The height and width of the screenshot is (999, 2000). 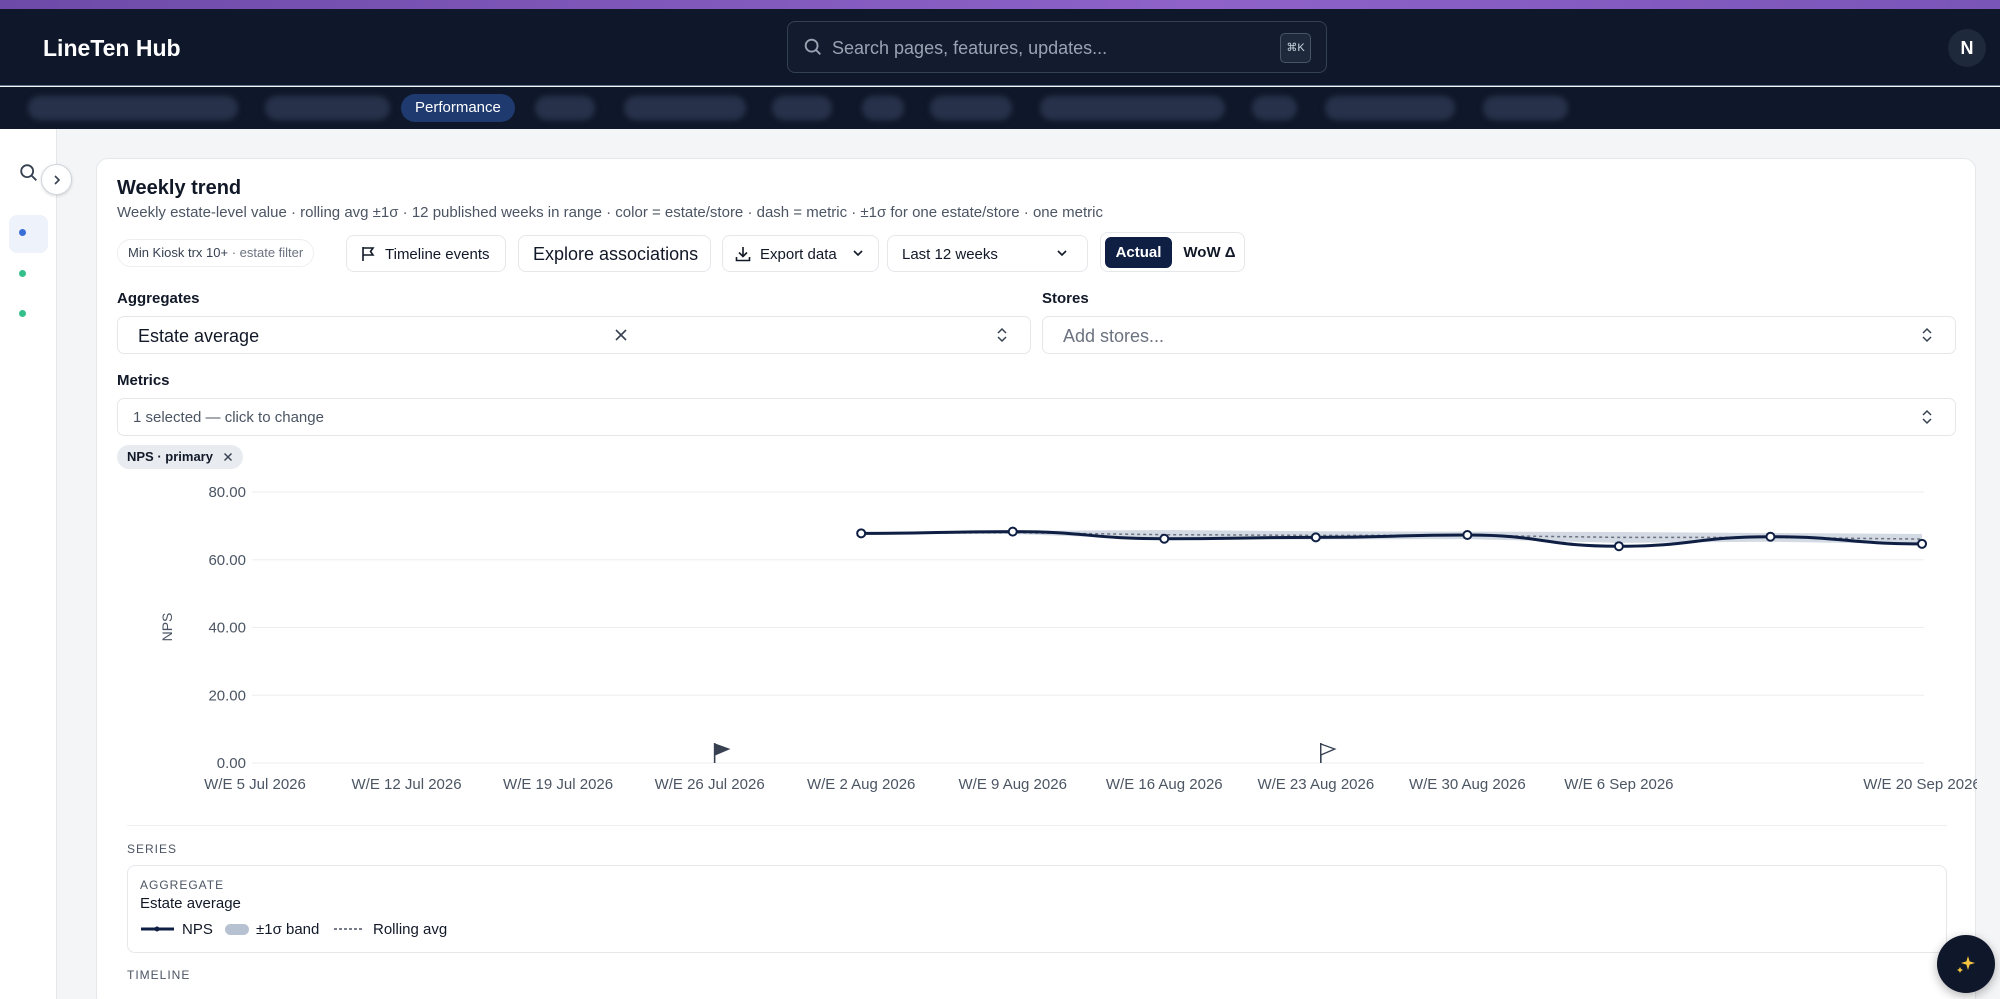 I want to click on estate-filter-chip: Min Kiosk trx 10+ · estate filter, so click(x=216, y=253).